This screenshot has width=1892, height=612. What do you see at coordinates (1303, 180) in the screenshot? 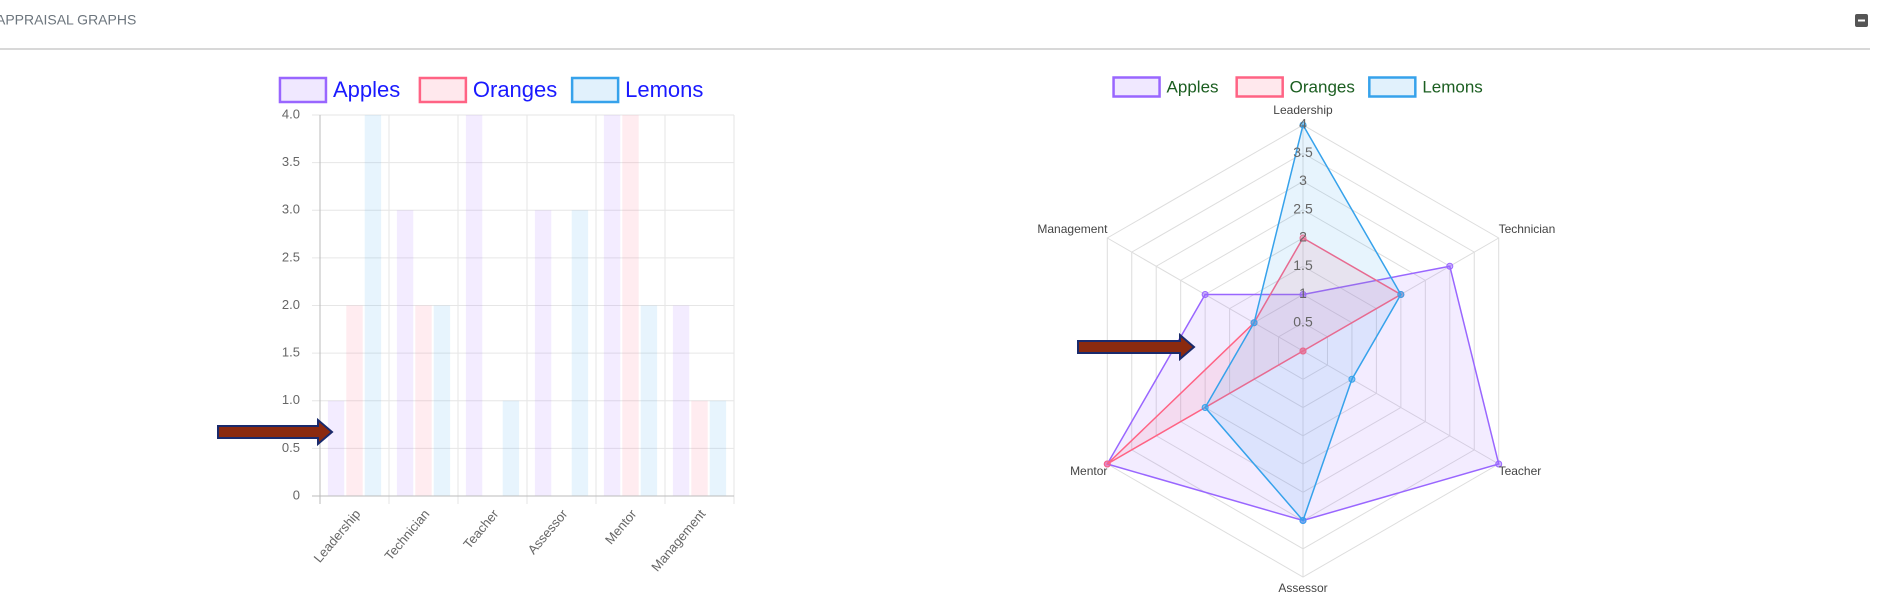
I see `r-tick-label: 3` at bounding box center [1303, 180].